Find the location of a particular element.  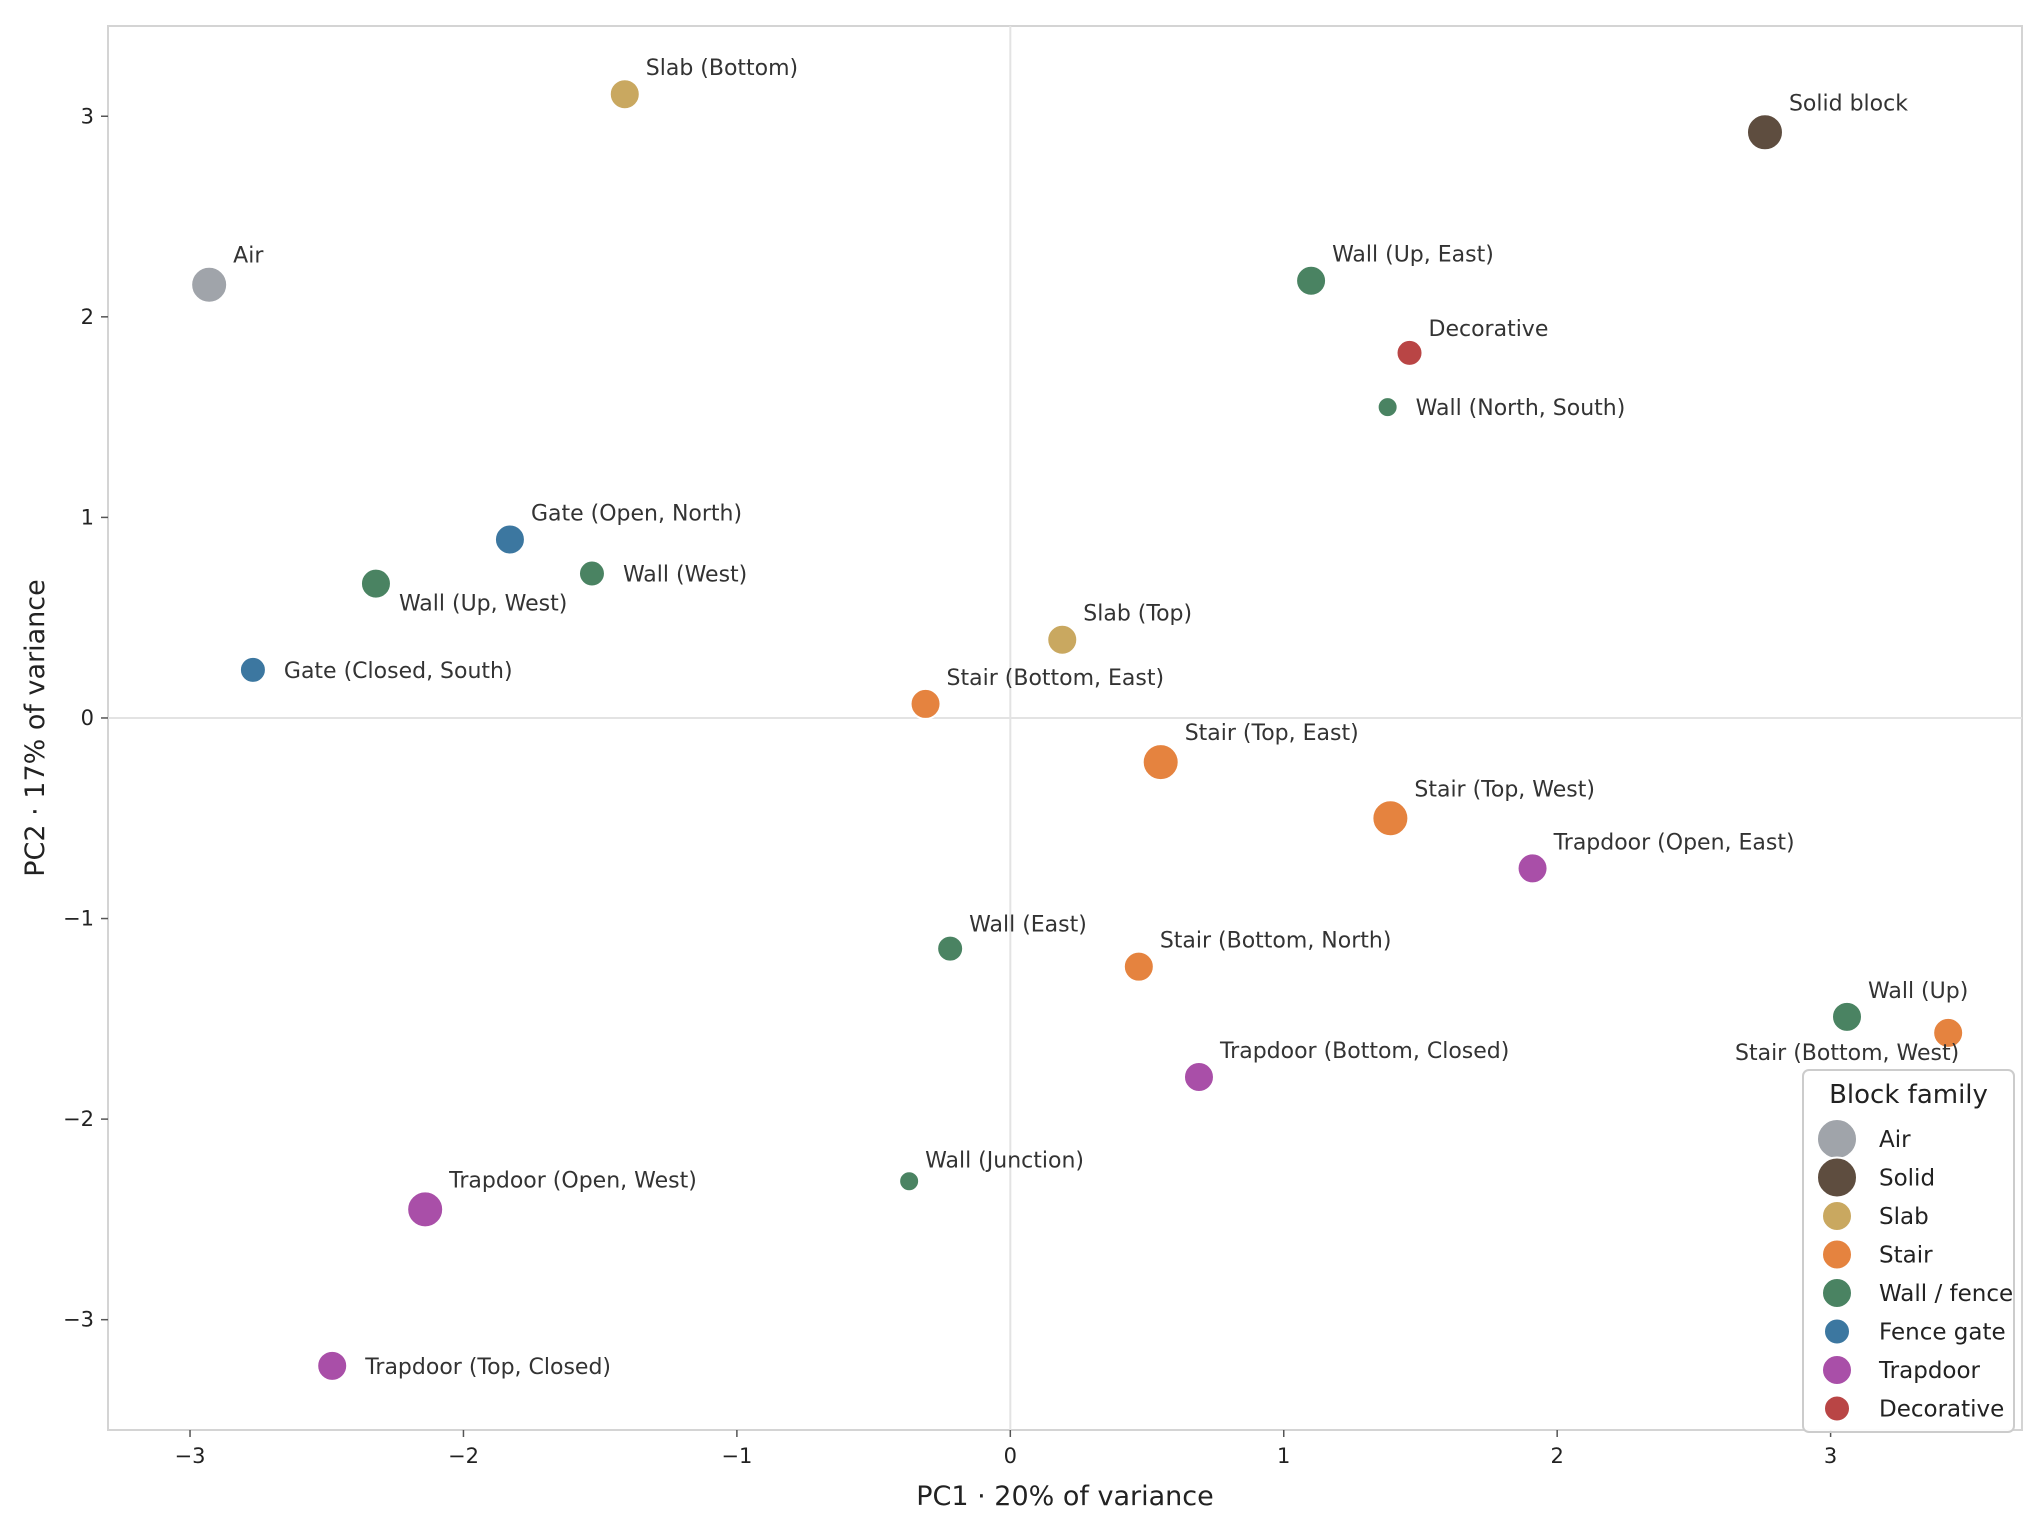

point-label: Wall (Junction) is located at coordinates (1004, 1160).